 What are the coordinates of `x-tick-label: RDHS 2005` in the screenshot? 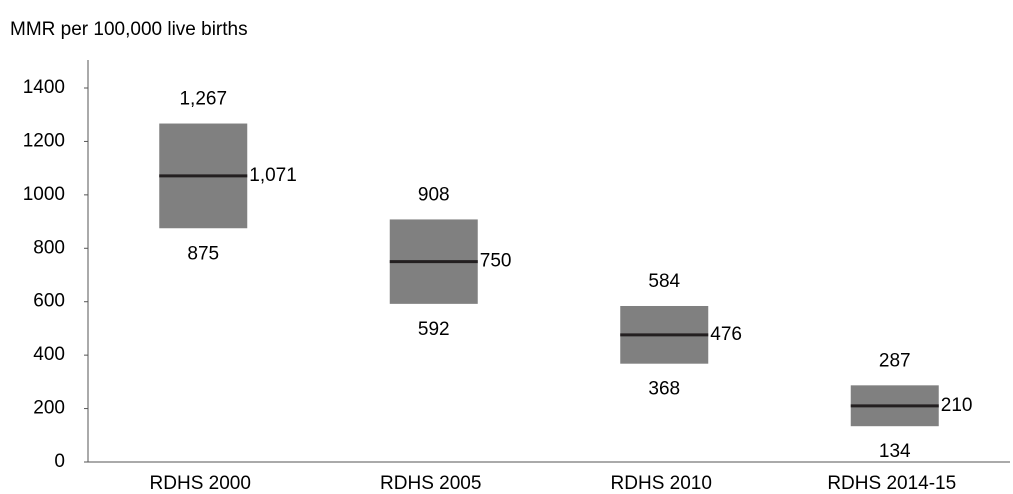 It's located at (430, 483).